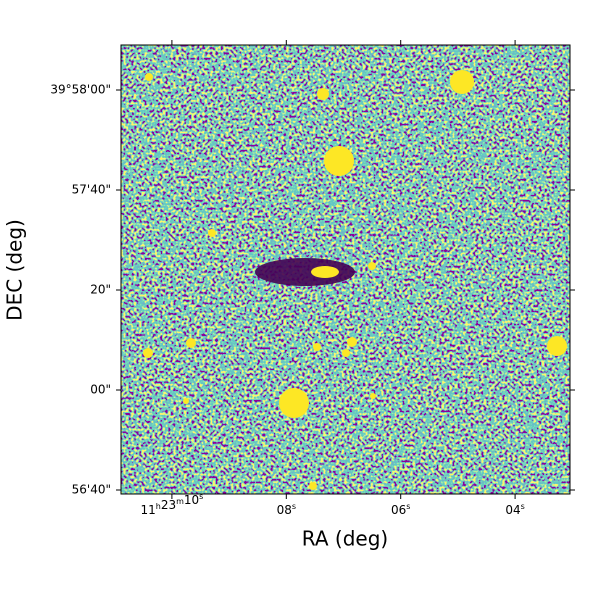 Image resolution: width=600 pixels, height=600 pixels. What do you see at coordinates (305, 272) in the screenshot?
I see `galaxy-shadow` at bounding box center [305, 272].